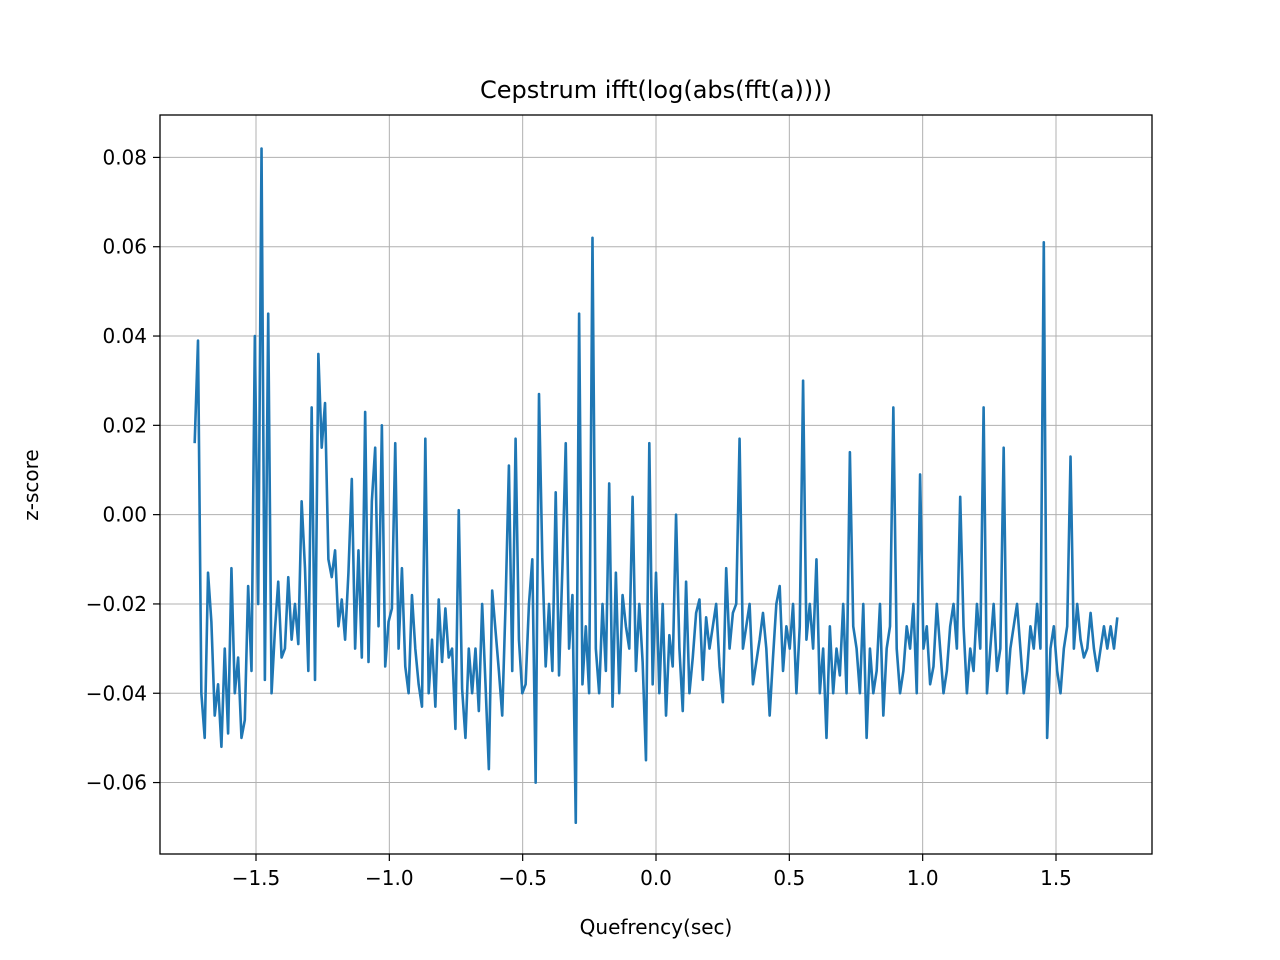  I want to click on y-tick-label: −0.06, so click(116, 783).